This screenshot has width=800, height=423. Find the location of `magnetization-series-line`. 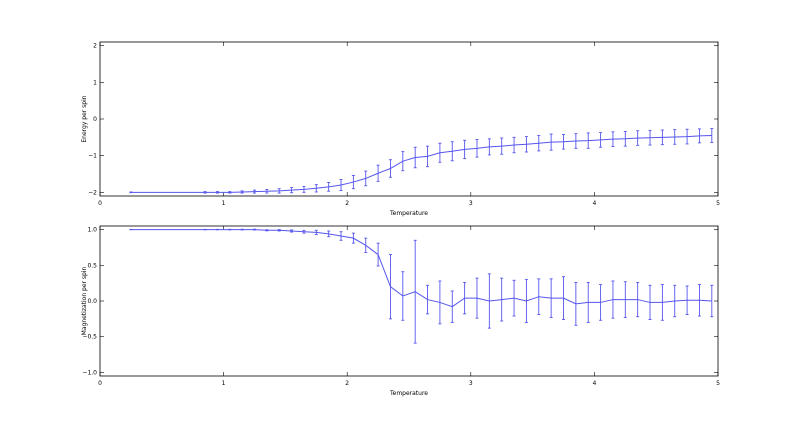

magnetization-series-line is located at coordinates (421, 268).